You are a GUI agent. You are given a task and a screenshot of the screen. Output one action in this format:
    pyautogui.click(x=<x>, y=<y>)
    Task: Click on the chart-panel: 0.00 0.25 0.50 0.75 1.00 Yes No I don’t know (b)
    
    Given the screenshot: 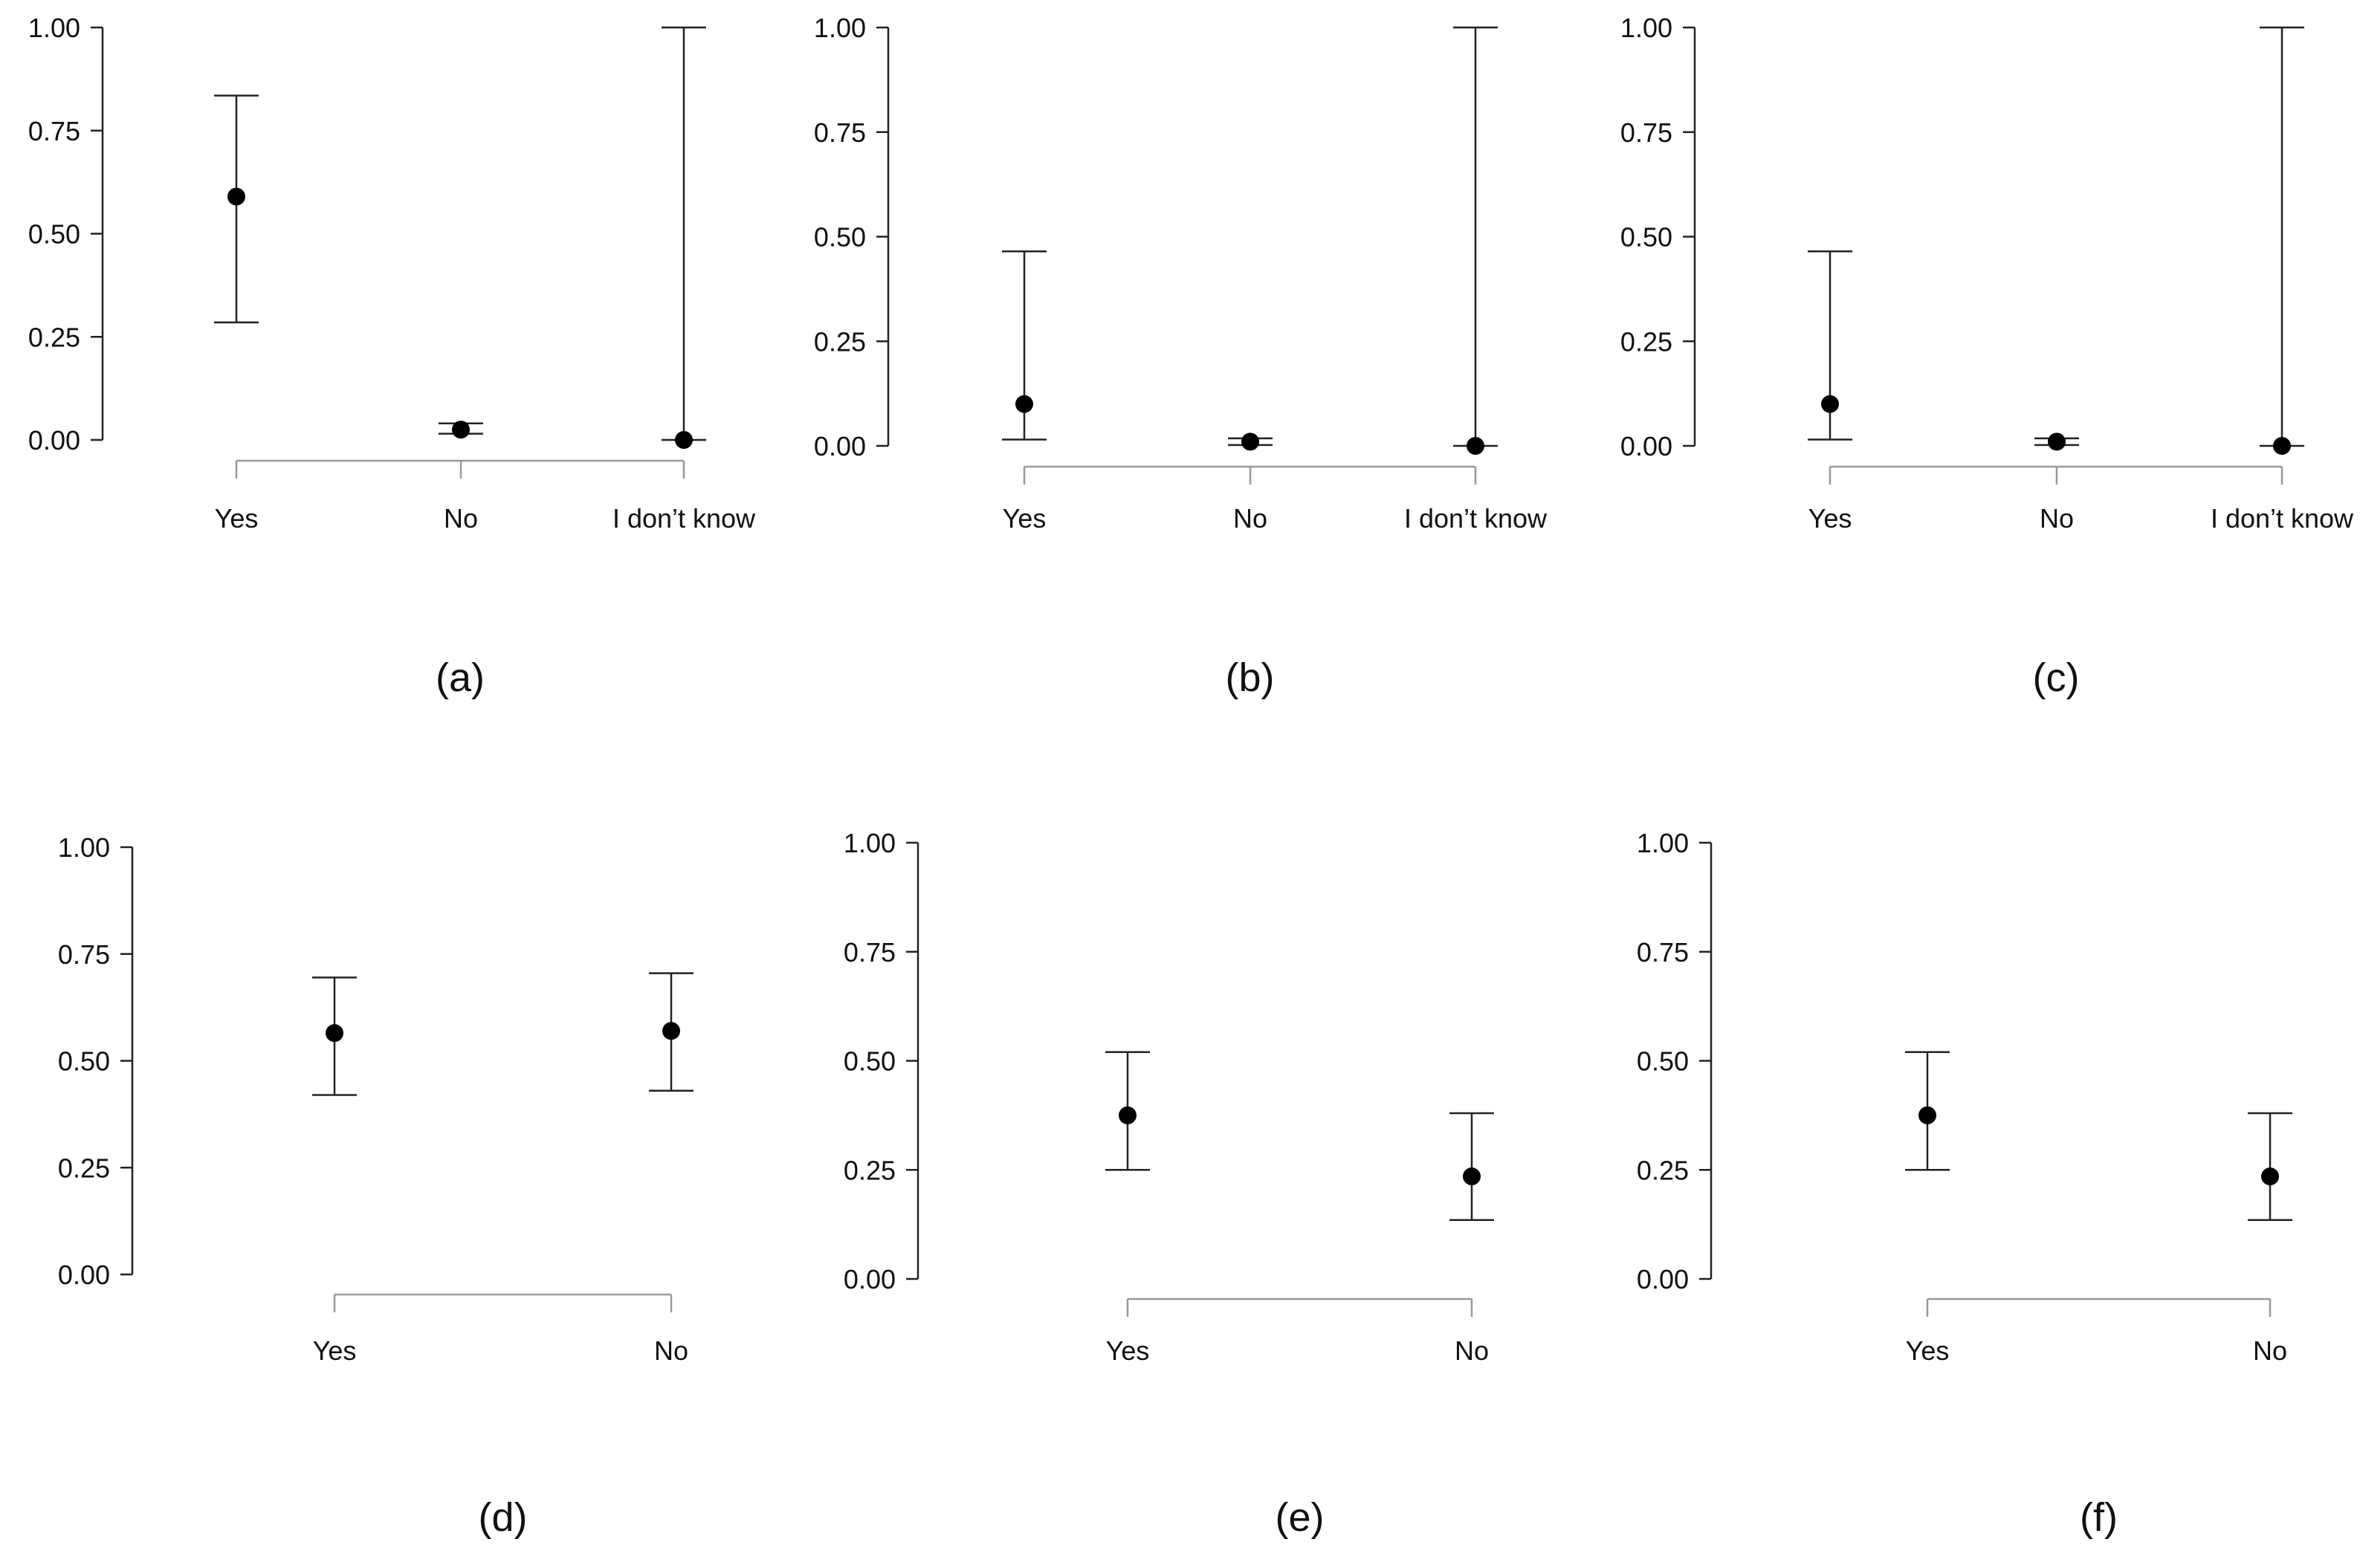 What is the action you would take?
    pyautogui.click(x=1181, y=356)
    